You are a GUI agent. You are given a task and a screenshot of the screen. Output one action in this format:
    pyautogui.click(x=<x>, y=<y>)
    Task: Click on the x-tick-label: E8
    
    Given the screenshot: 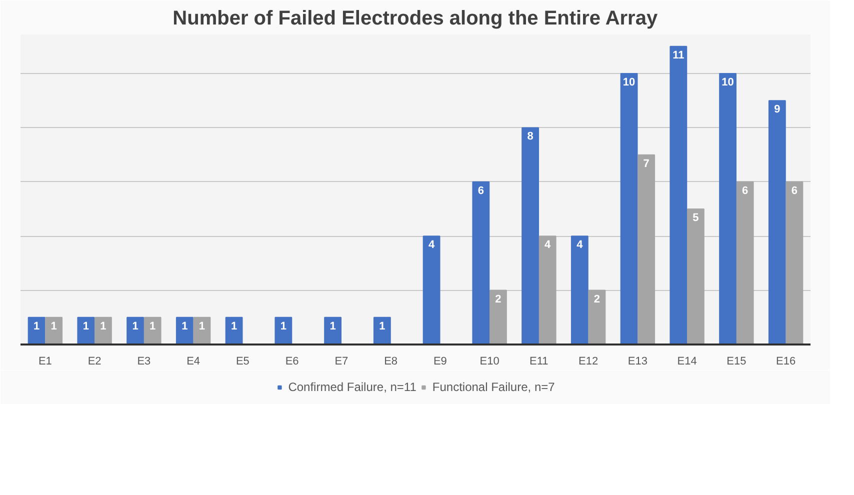 What is the action you would take?
    pyautogui.click(x=391, y=362)
    